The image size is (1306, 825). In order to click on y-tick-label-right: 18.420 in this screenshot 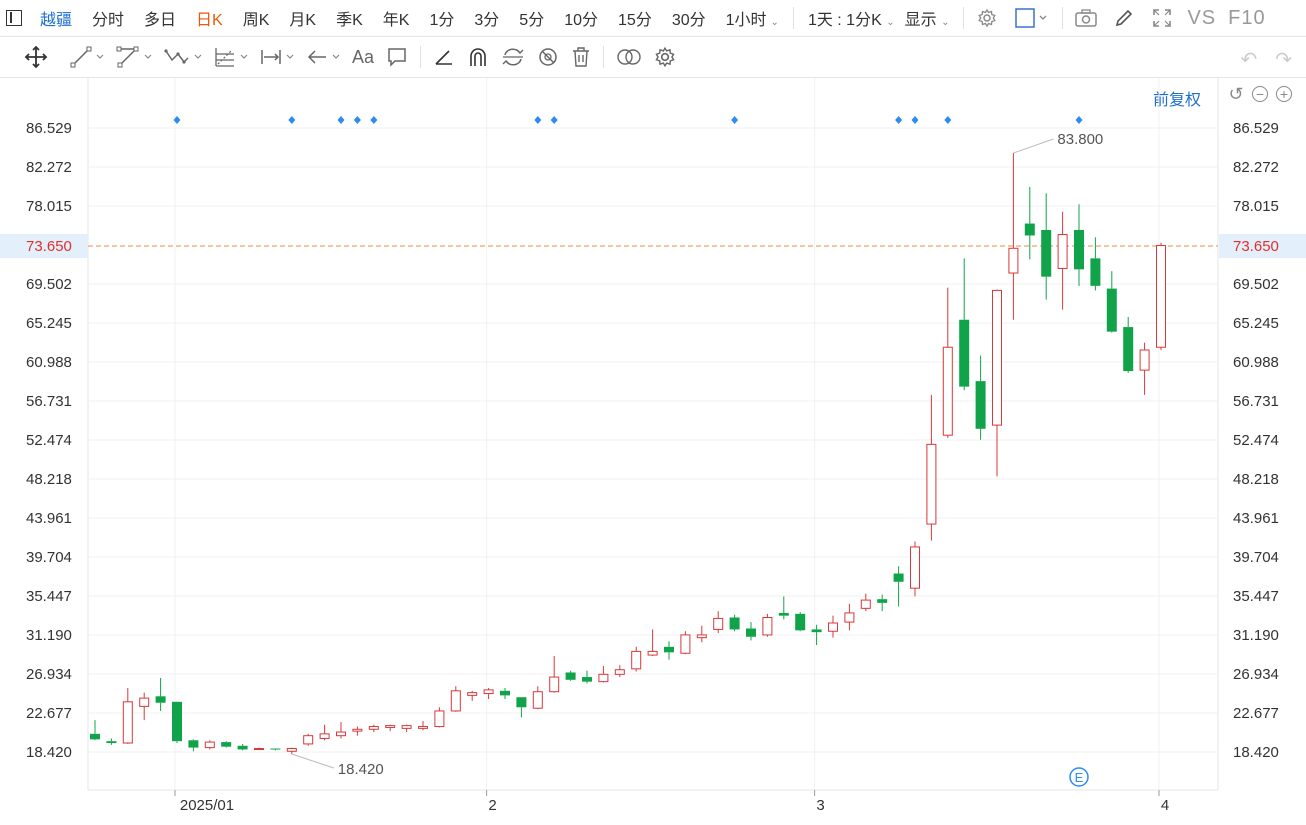, I will do `click(1256, 752)`.